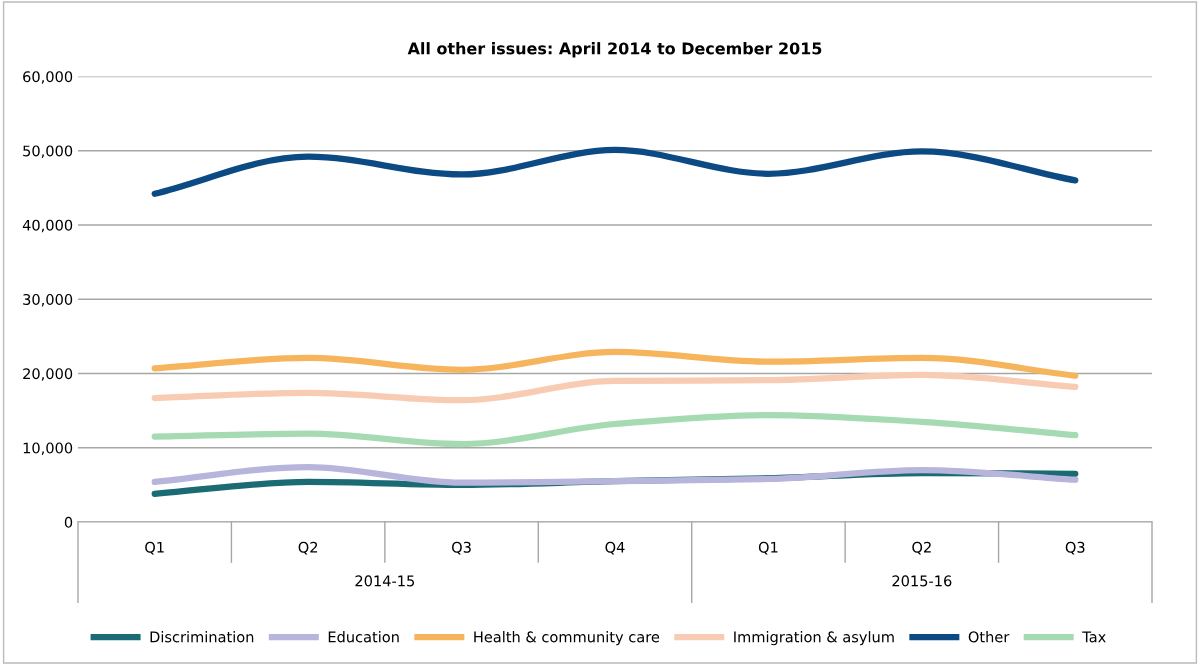  What do you see at coordinates (989, 637) in the screenshot?
I see `legend-label: Other` at bounding box center [989, 637].